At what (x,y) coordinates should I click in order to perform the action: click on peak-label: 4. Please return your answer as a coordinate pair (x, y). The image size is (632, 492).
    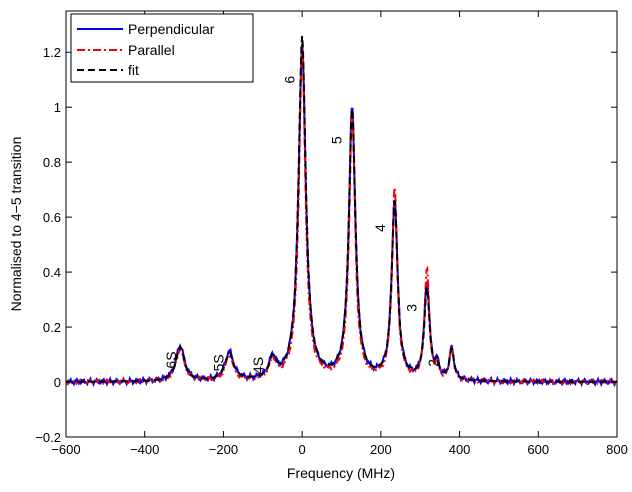
    Looking at the image, I should click on (380, 228).